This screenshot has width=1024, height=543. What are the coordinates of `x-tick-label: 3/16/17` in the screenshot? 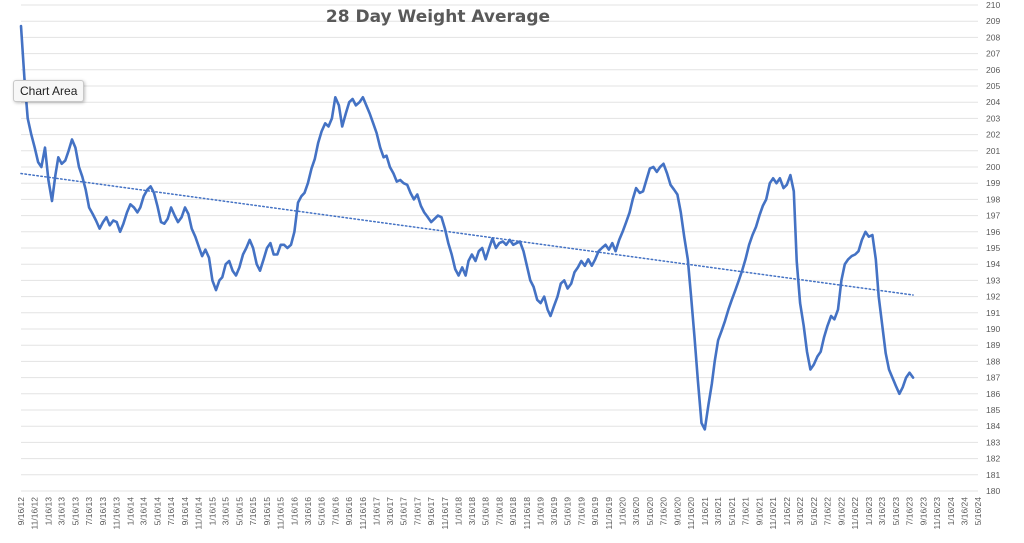 It's located at (390, 511).